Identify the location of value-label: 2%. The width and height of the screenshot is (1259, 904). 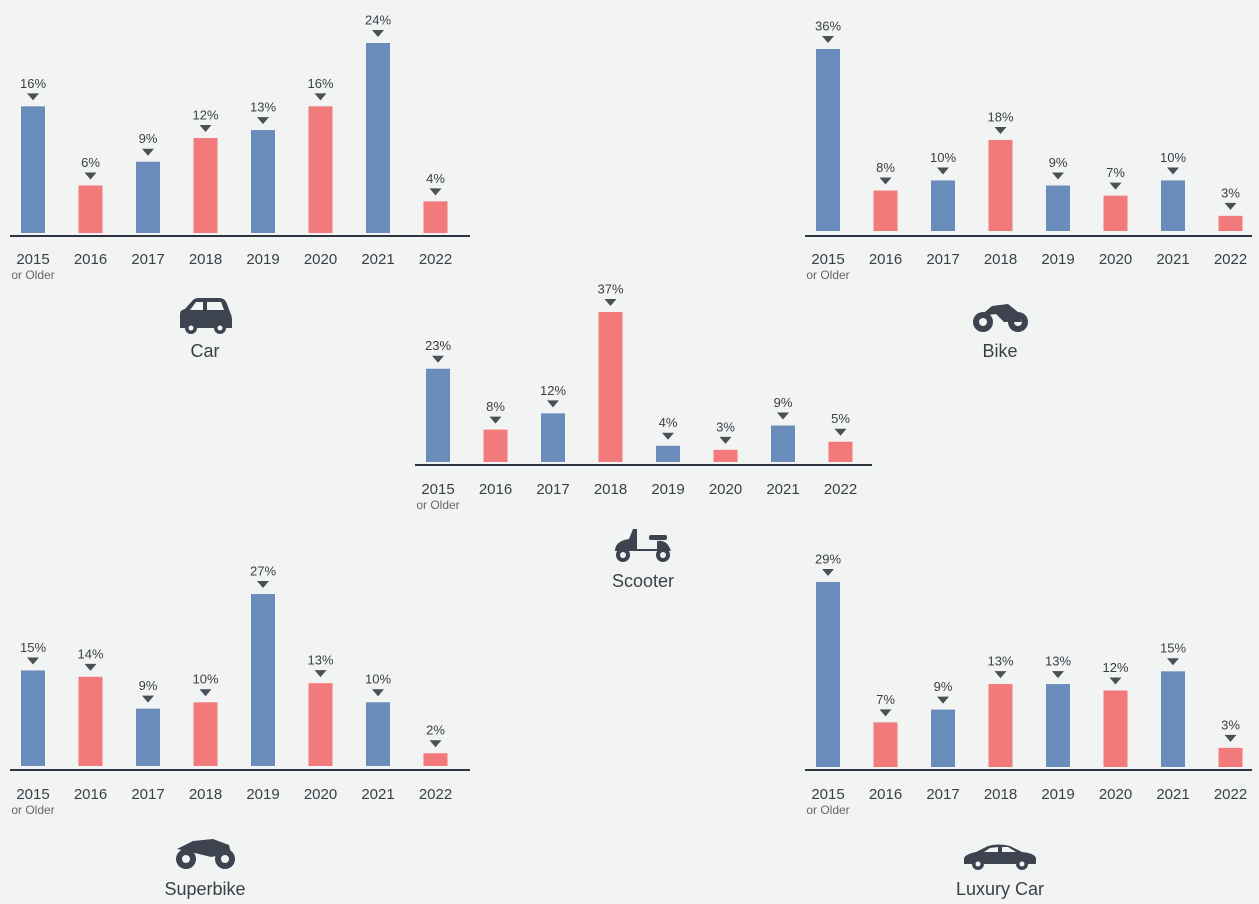
(435, 730).